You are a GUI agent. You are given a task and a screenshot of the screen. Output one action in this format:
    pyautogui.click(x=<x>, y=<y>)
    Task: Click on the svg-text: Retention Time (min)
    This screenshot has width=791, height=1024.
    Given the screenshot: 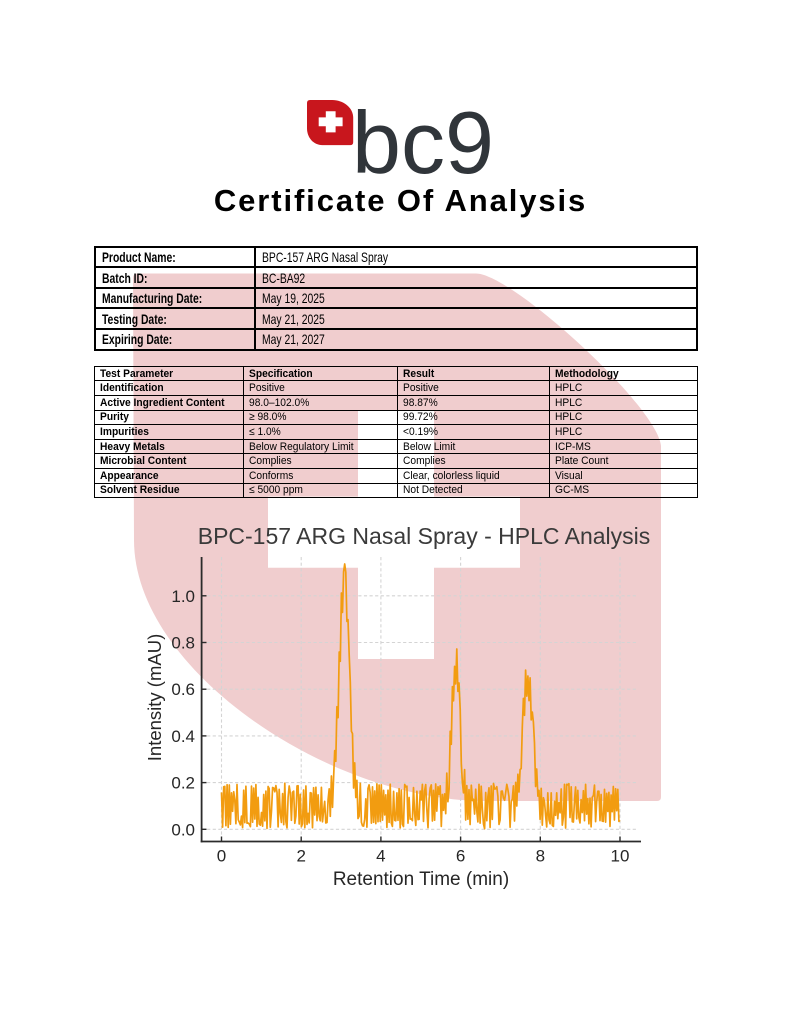 What is the action you would take?
    pyautogui.click(x=421, y=879)
    